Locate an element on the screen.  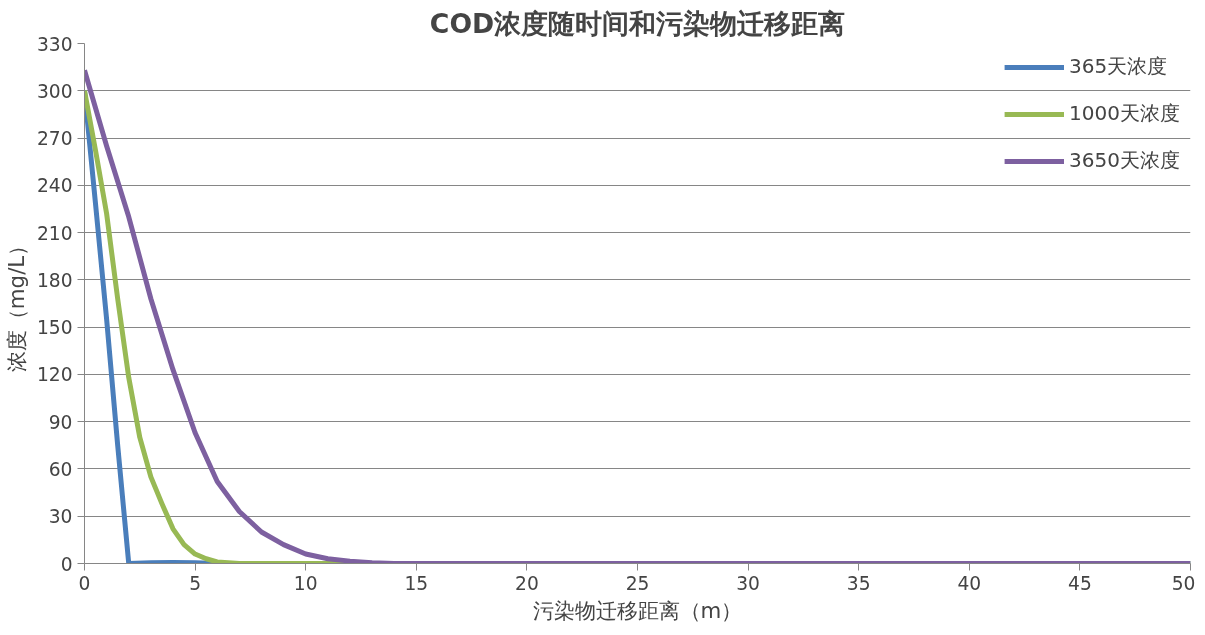
y-tick-label: 300 is located at coordinates (54, 91).